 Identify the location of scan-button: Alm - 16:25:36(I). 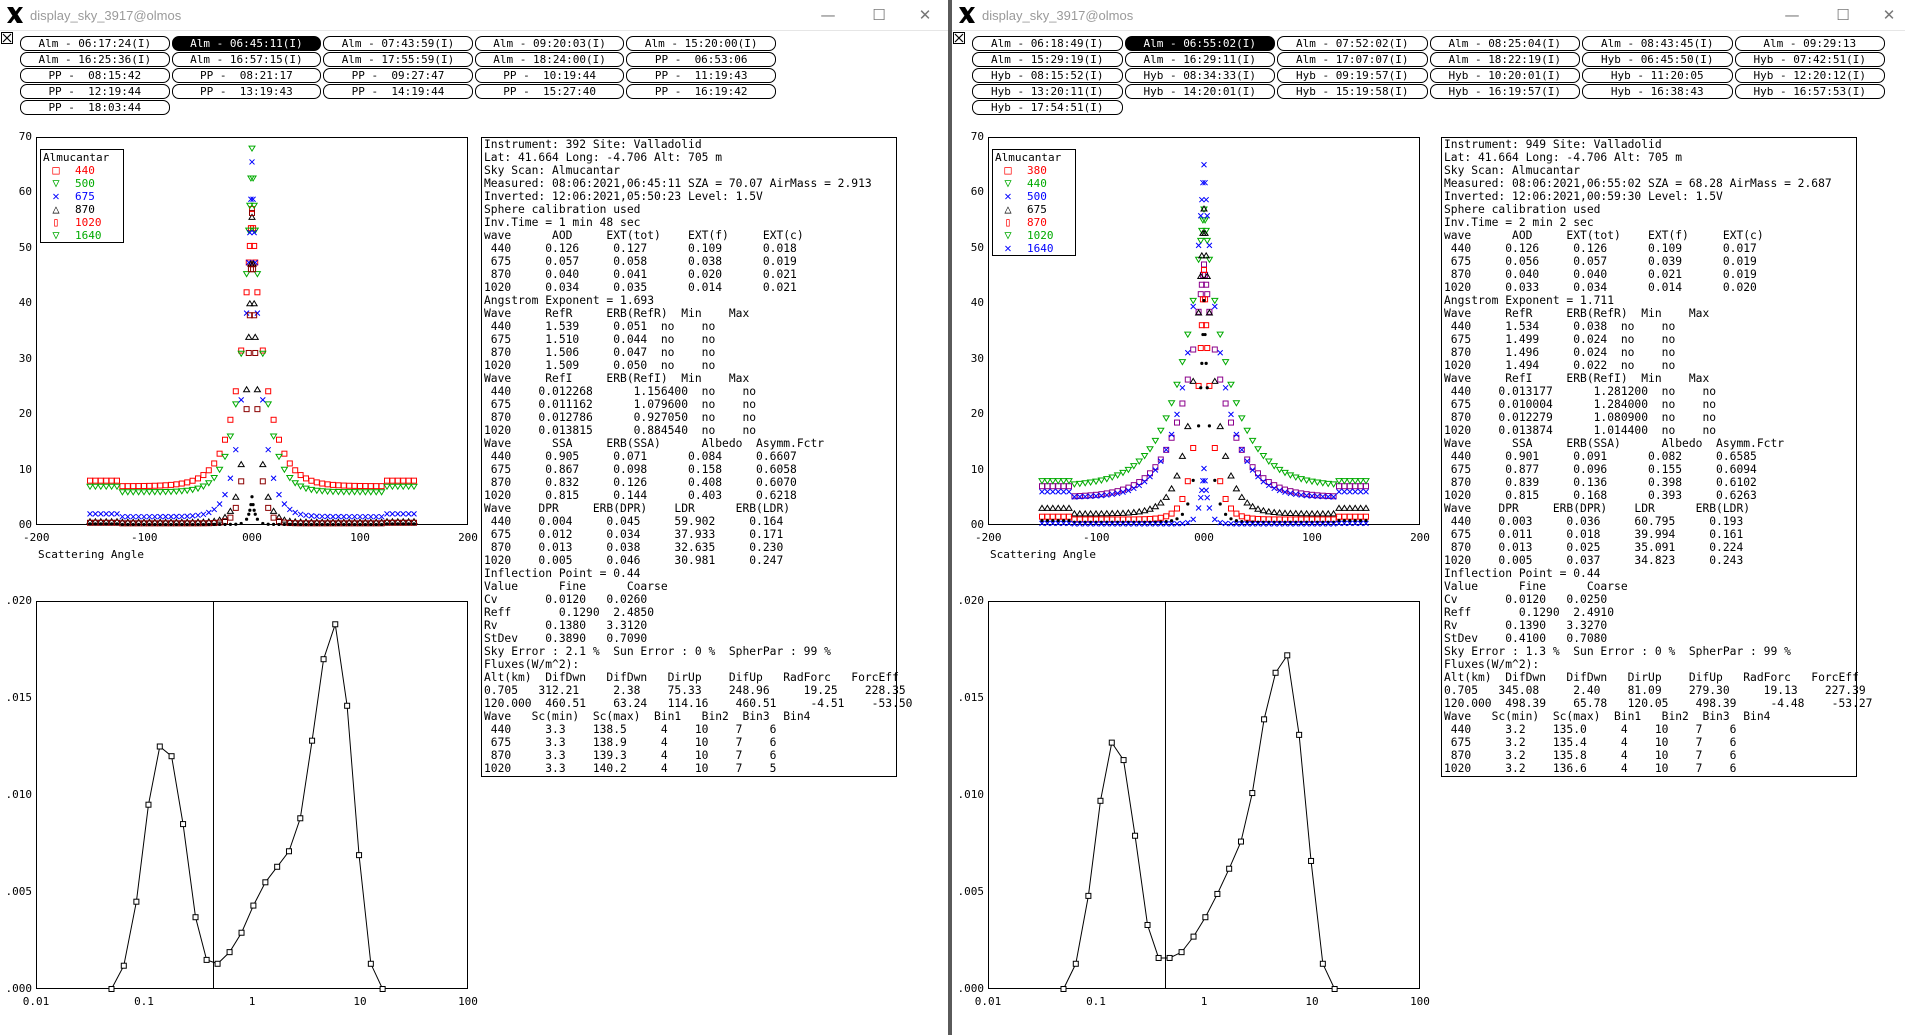
(95, 59).